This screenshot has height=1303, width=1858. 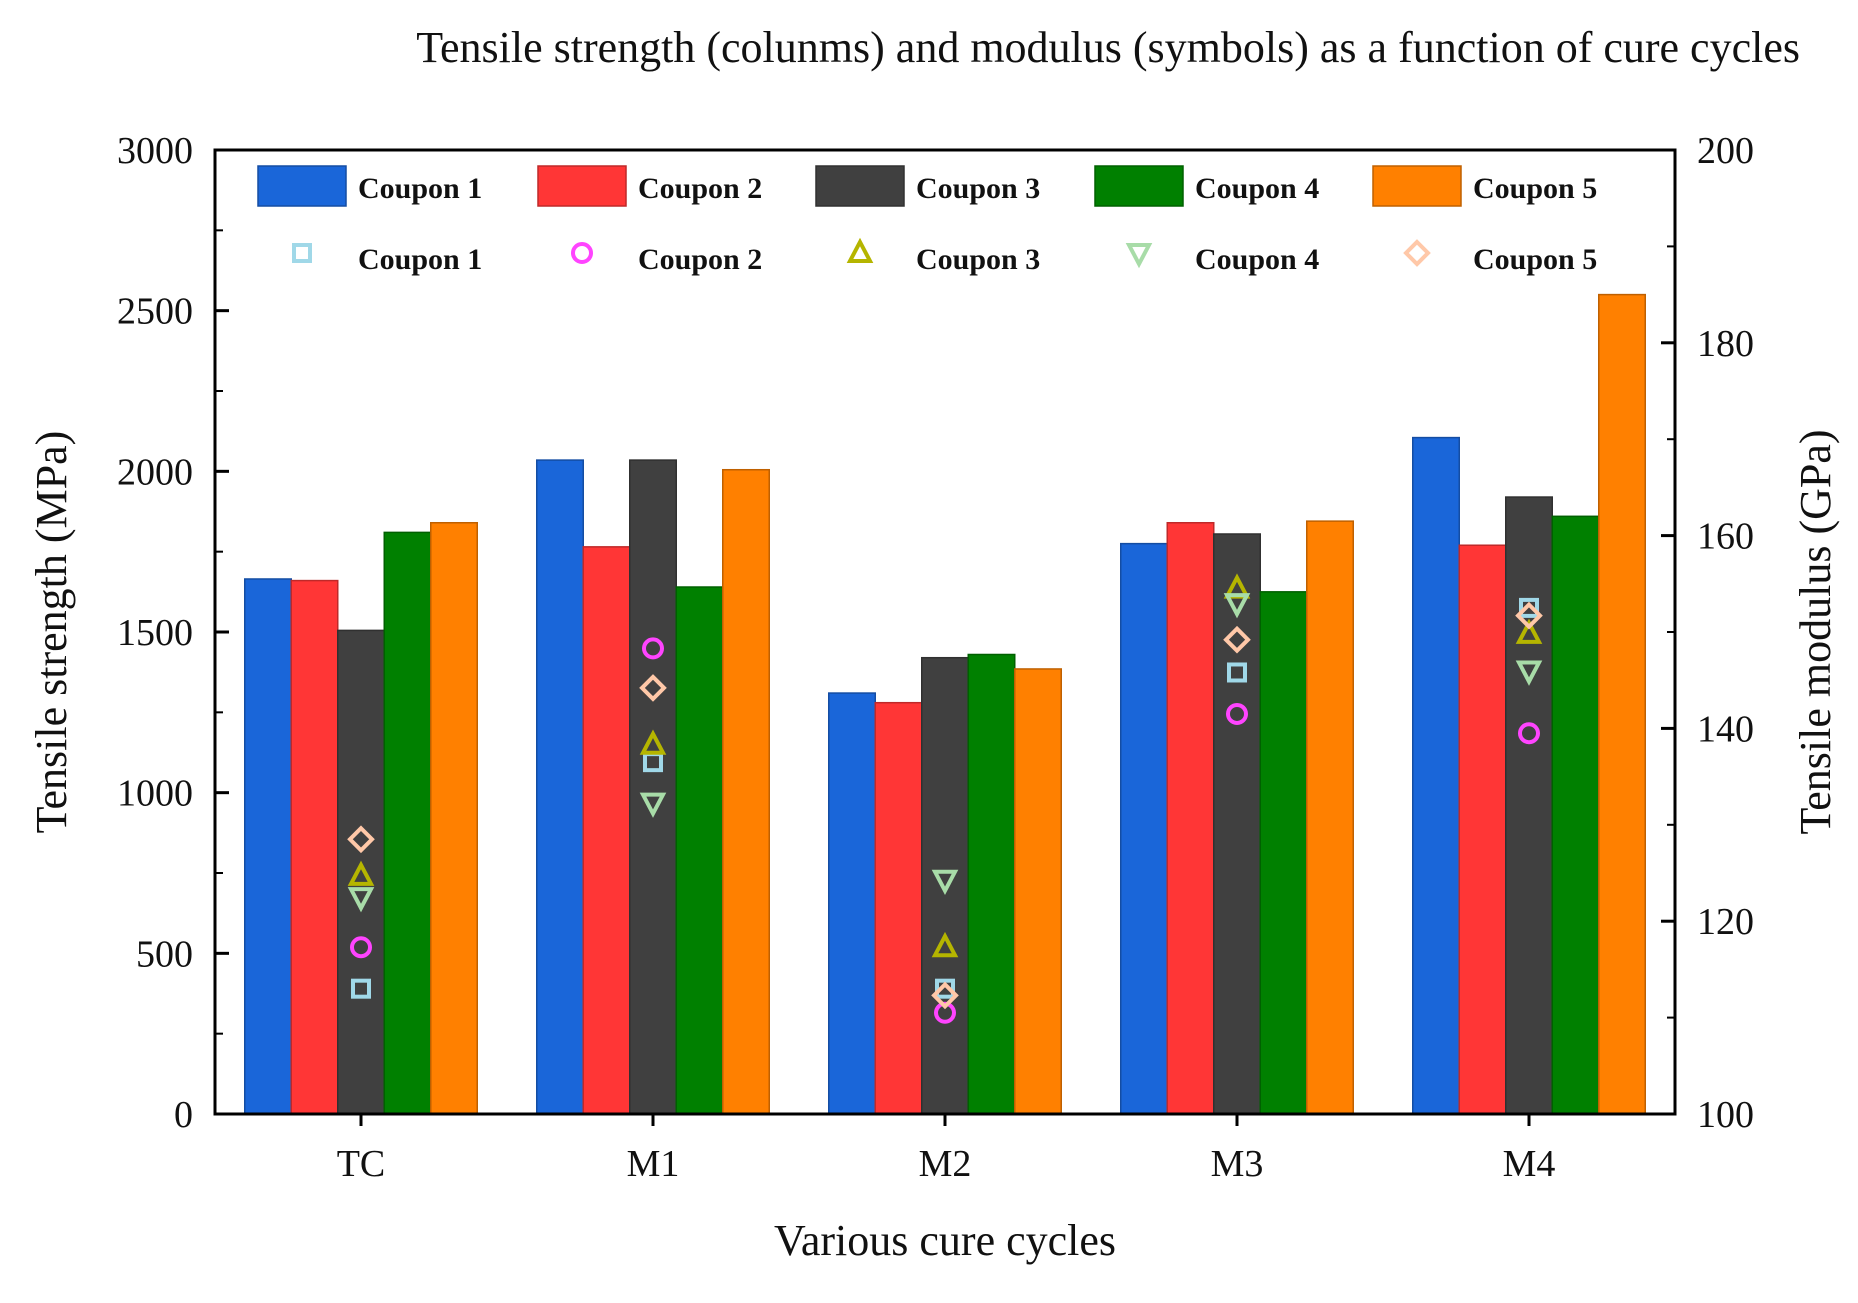 I want to click on y-tick-label: 1500, so click(x=155, y=633).